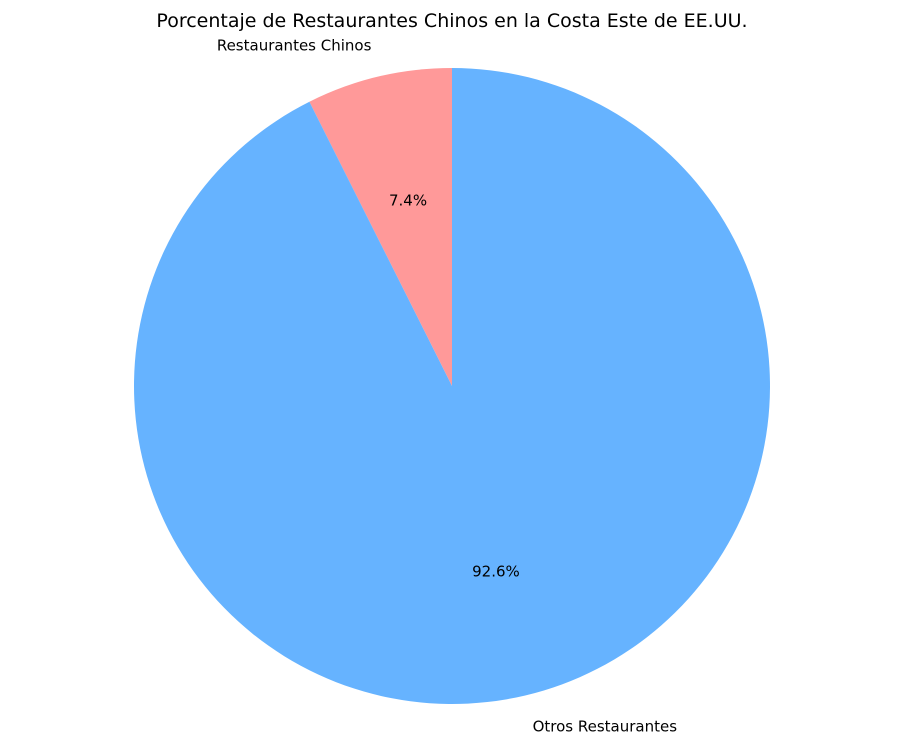 The image size is (904, 748). What do you see at coordinates (408, 200) in the screenshot?
I see `pie-percent-label-0: 7.4%` at bounding box center [408, 200].